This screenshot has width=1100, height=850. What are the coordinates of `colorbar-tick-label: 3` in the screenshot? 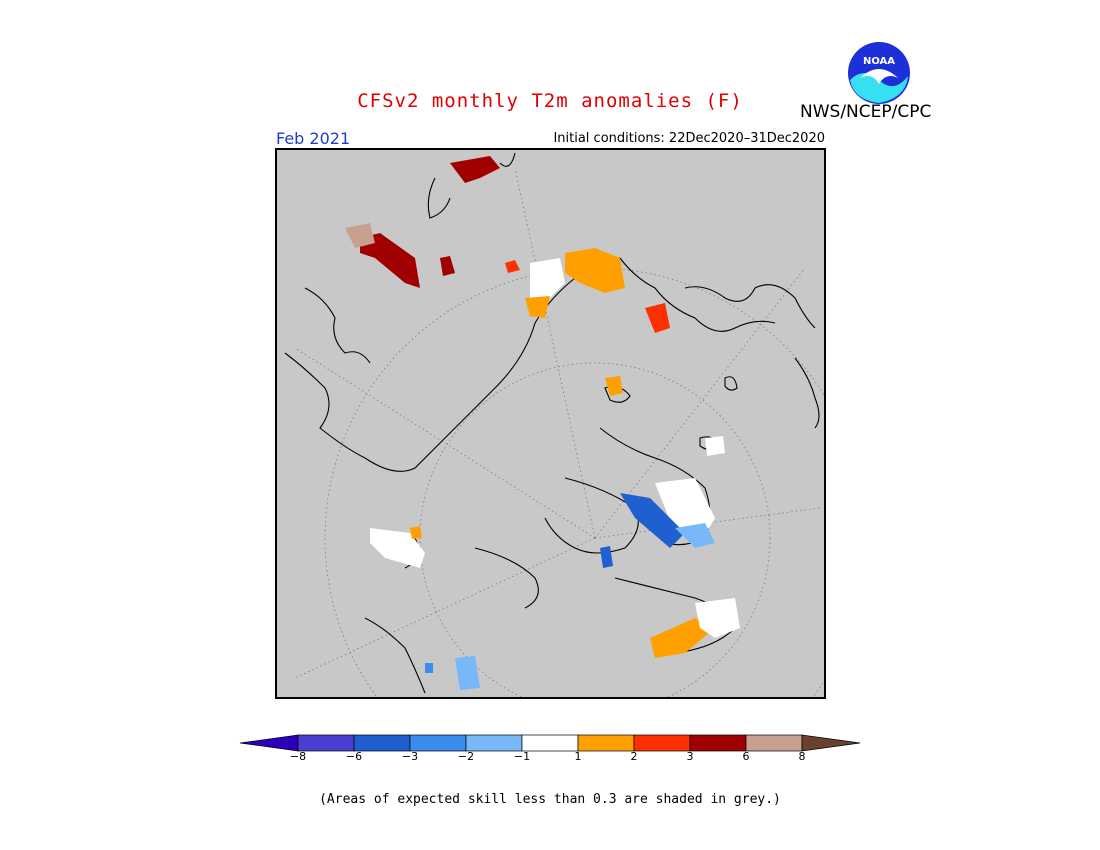 It's located at (690, 756).